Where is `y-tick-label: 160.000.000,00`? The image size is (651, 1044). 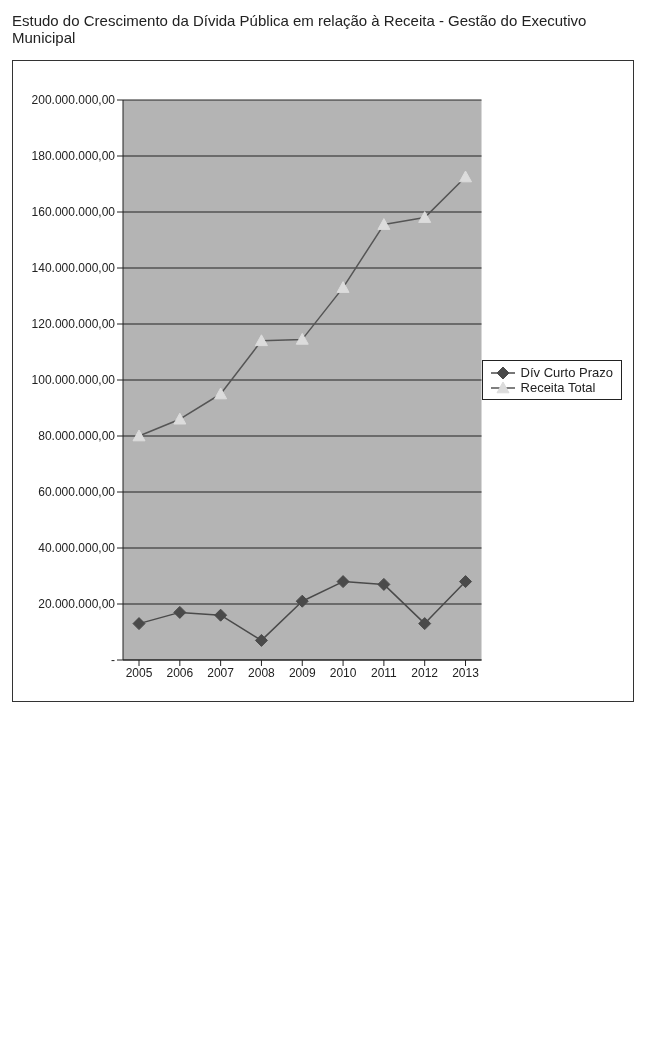
y-tick-label: 160.000.000,00 is located at coordinates (73, 212).